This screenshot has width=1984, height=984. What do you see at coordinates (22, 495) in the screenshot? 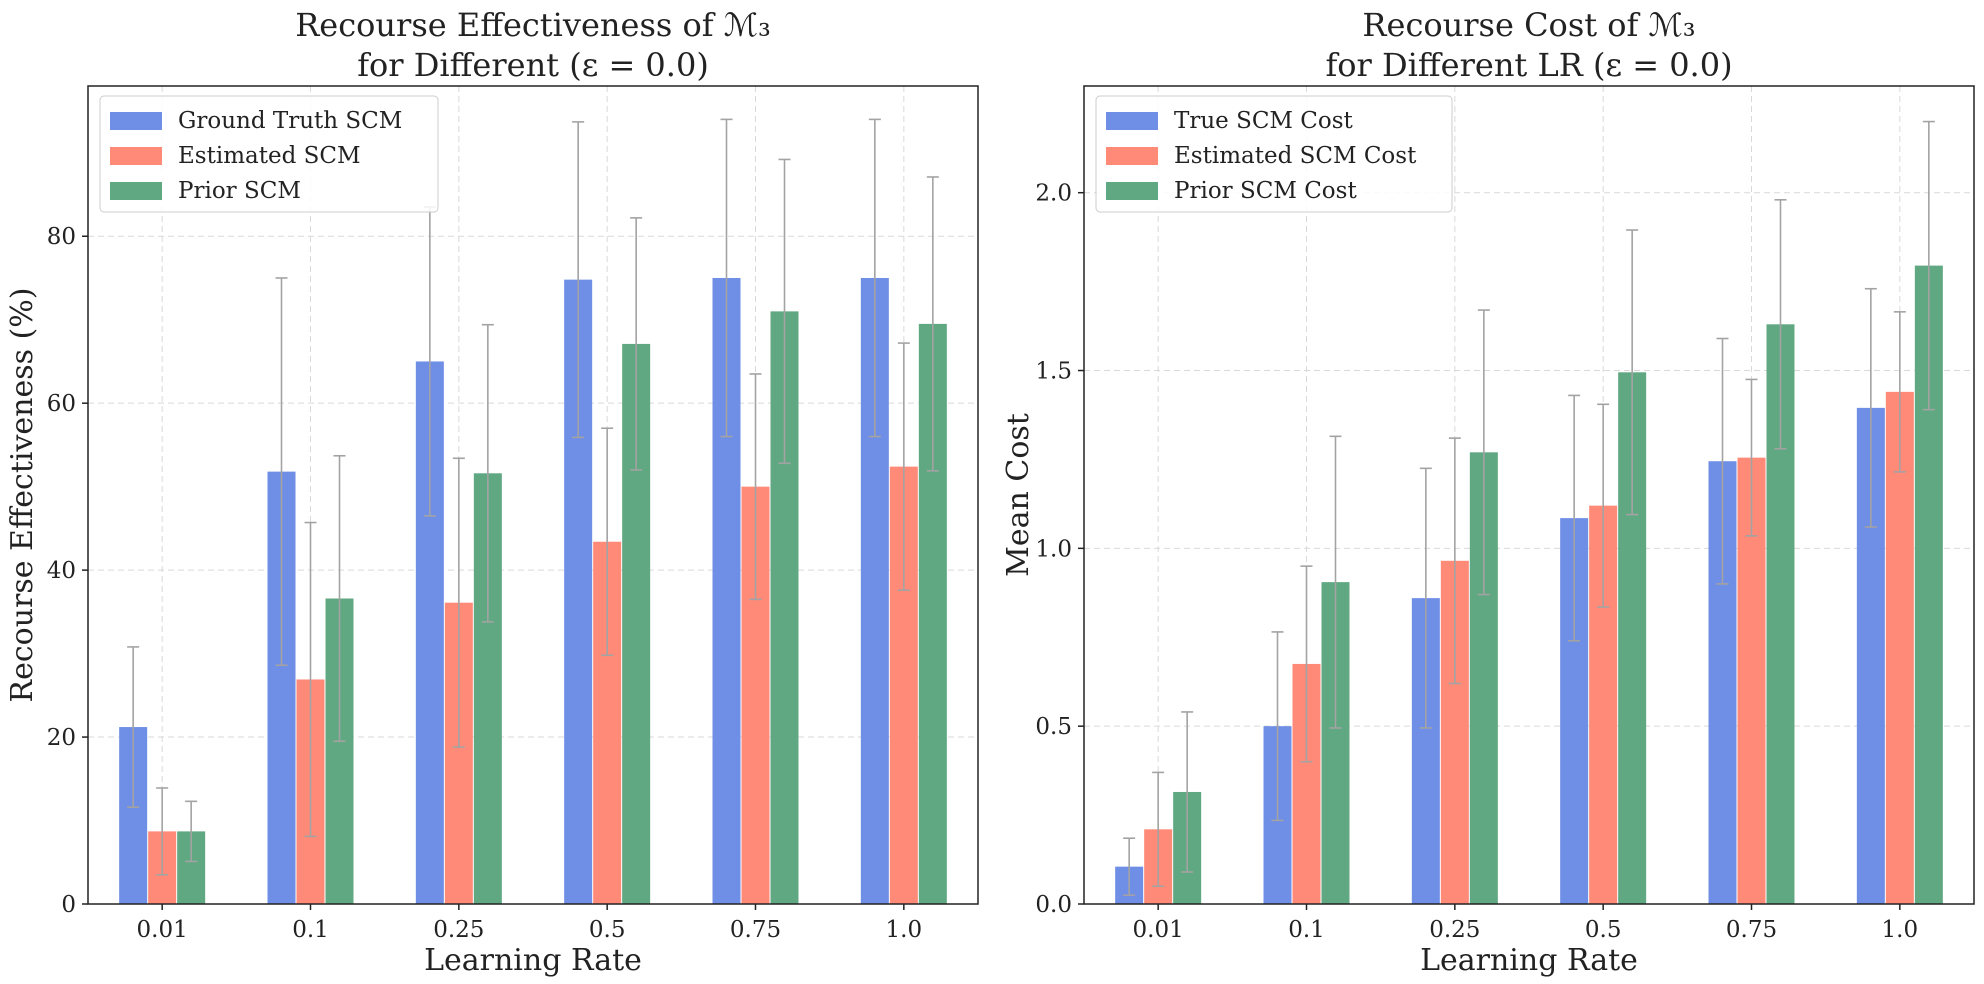
I see `y-axis-label: Recourse Effectiveness (%)` at bounding box center [22, 495].